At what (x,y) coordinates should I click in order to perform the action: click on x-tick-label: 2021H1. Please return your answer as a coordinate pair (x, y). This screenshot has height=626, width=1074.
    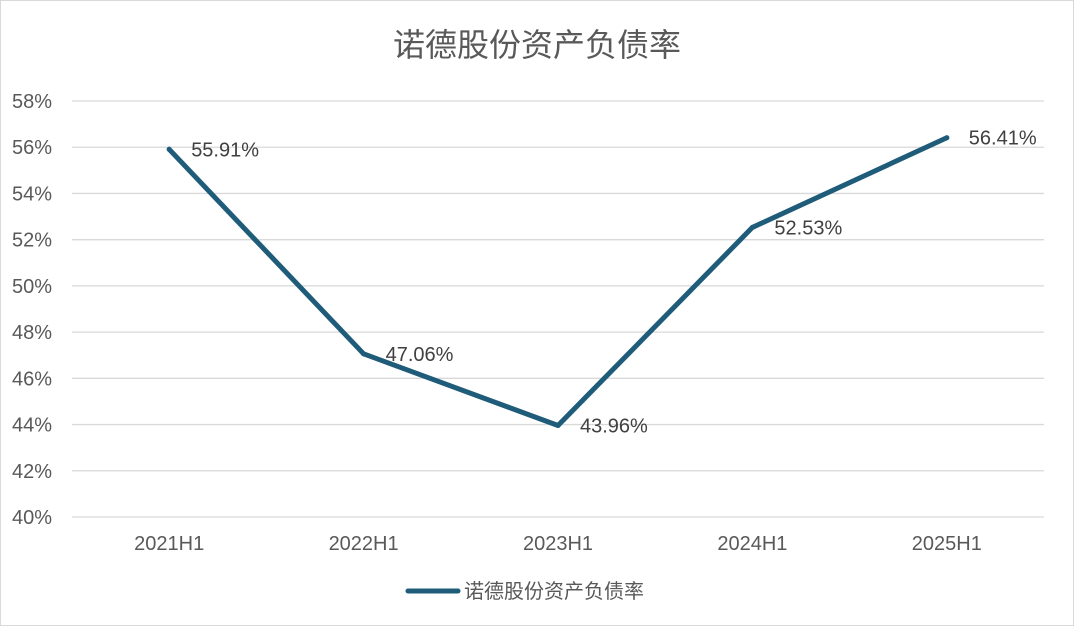
    Looking at the image, I should click on (169, 544).